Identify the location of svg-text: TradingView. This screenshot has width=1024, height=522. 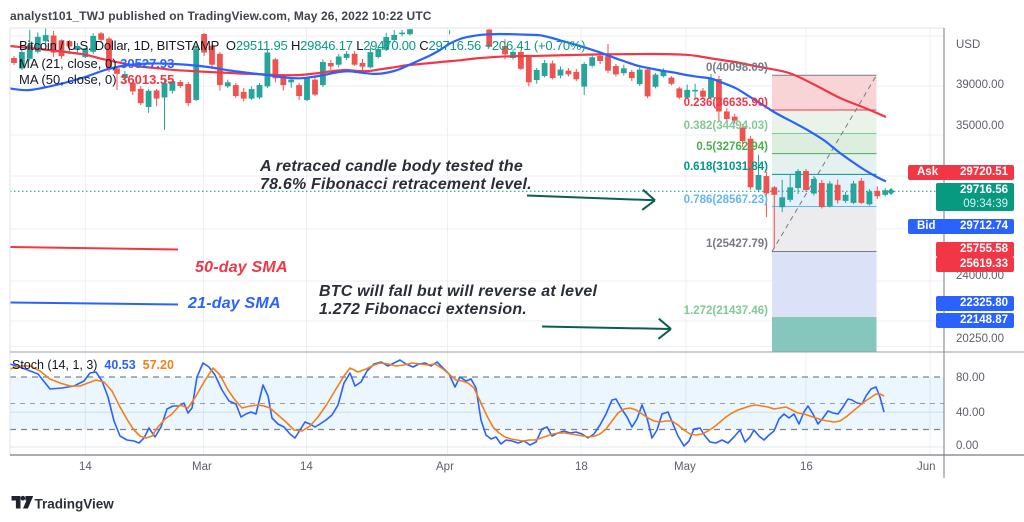
(75, 504).